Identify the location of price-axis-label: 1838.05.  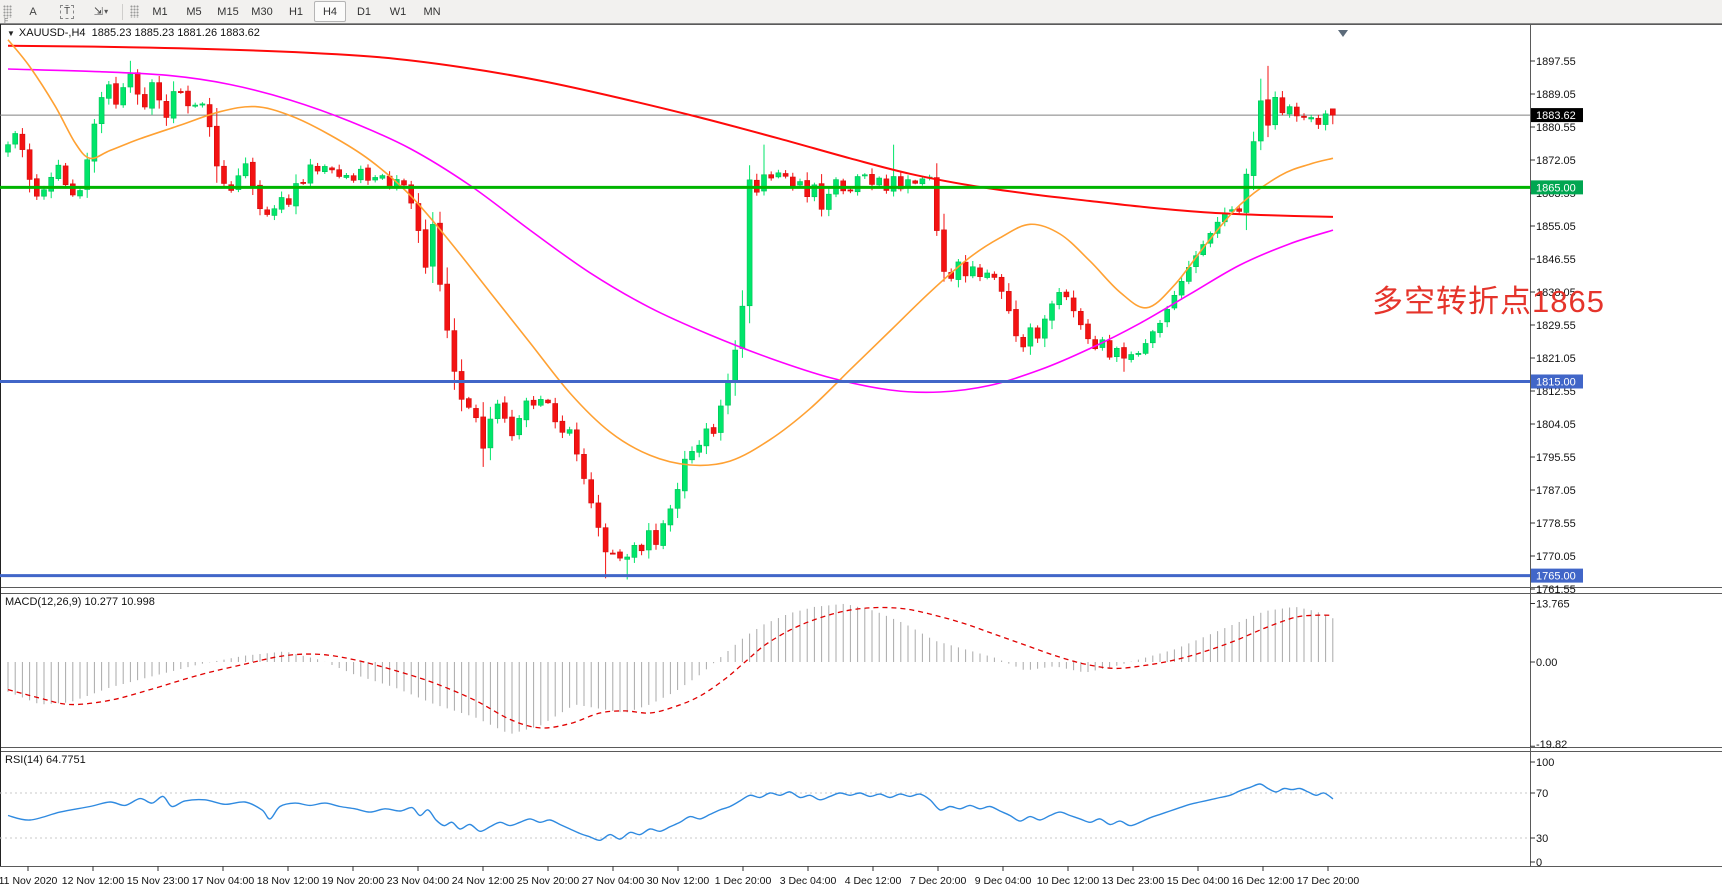
(1556, 293).